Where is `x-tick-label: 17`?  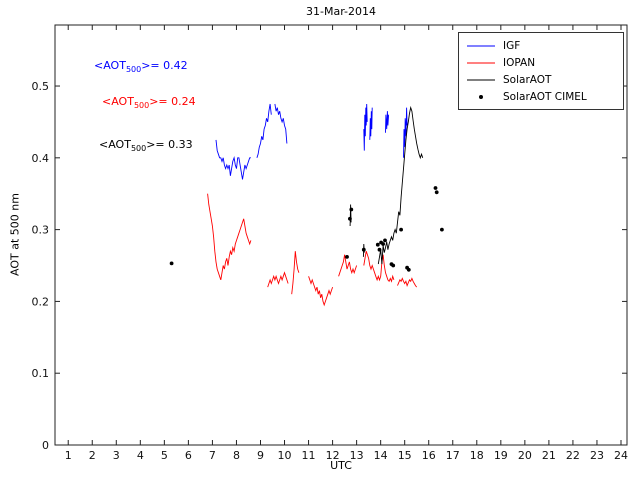 x-tick-label: 17 is located at coordinates (453, 455).